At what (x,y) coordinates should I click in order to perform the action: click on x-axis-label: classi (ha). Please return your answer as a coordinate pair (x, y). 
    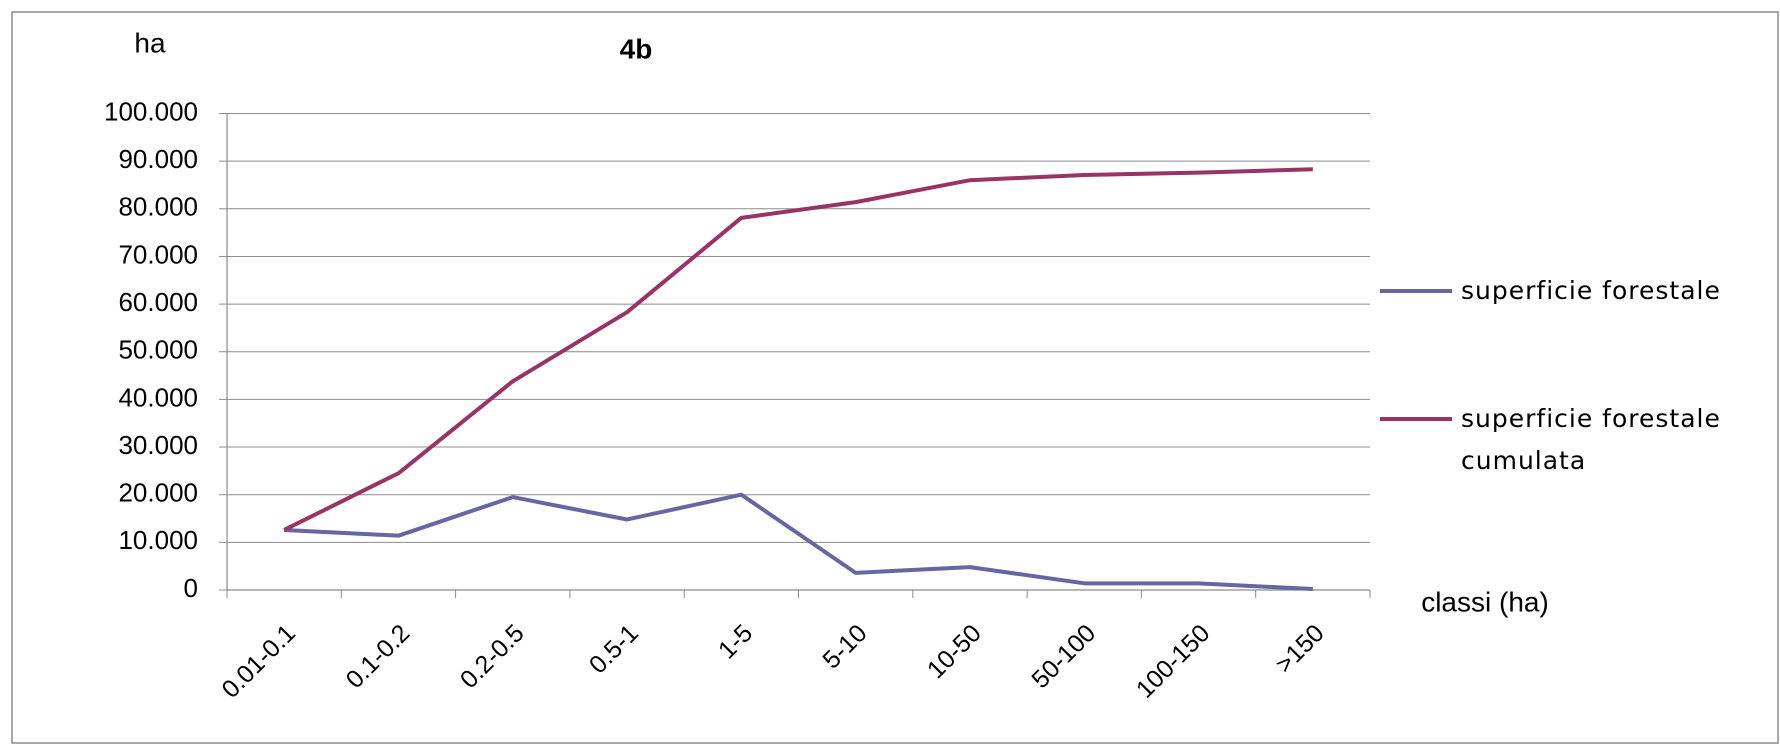
    Looking at the image, I should click on (1485, 601).